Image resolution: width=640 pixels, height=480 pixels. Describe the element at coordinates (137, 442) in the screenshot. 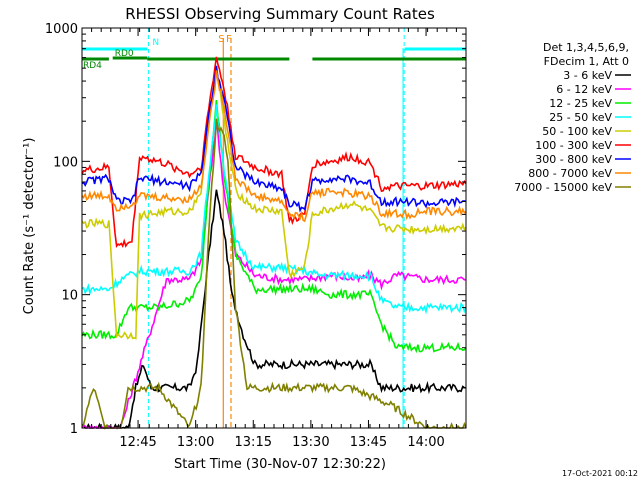

I see `x-tick-label-0: 12:45` at that location.